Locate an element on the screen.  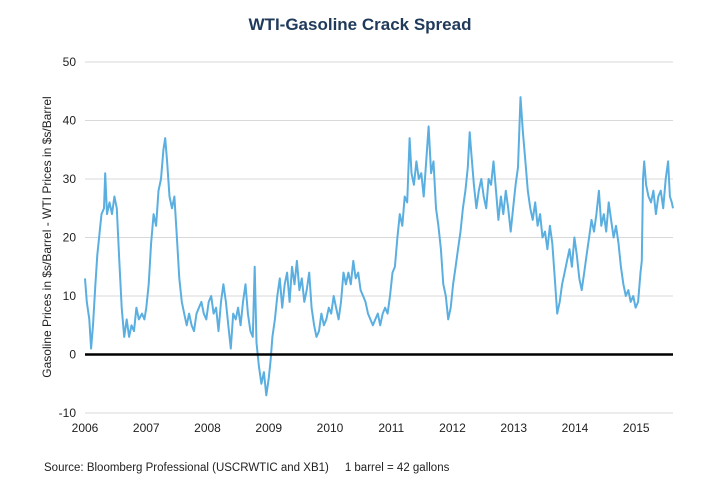
x-tick-label: 2009 is located at coordinates (268, 428).